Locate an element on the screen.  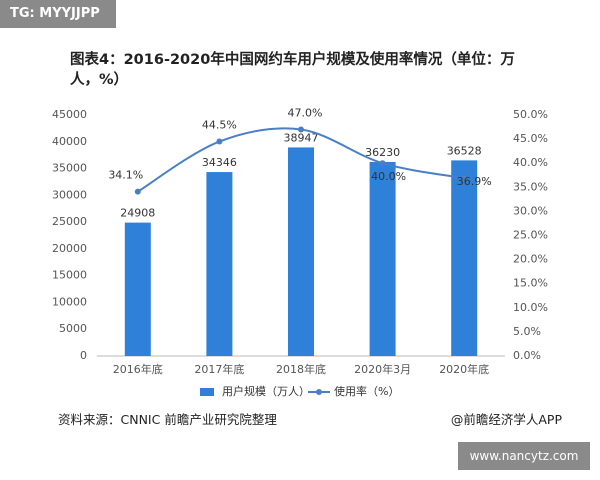
y-tick-label: 45000 is located at coordinates (69, 114).